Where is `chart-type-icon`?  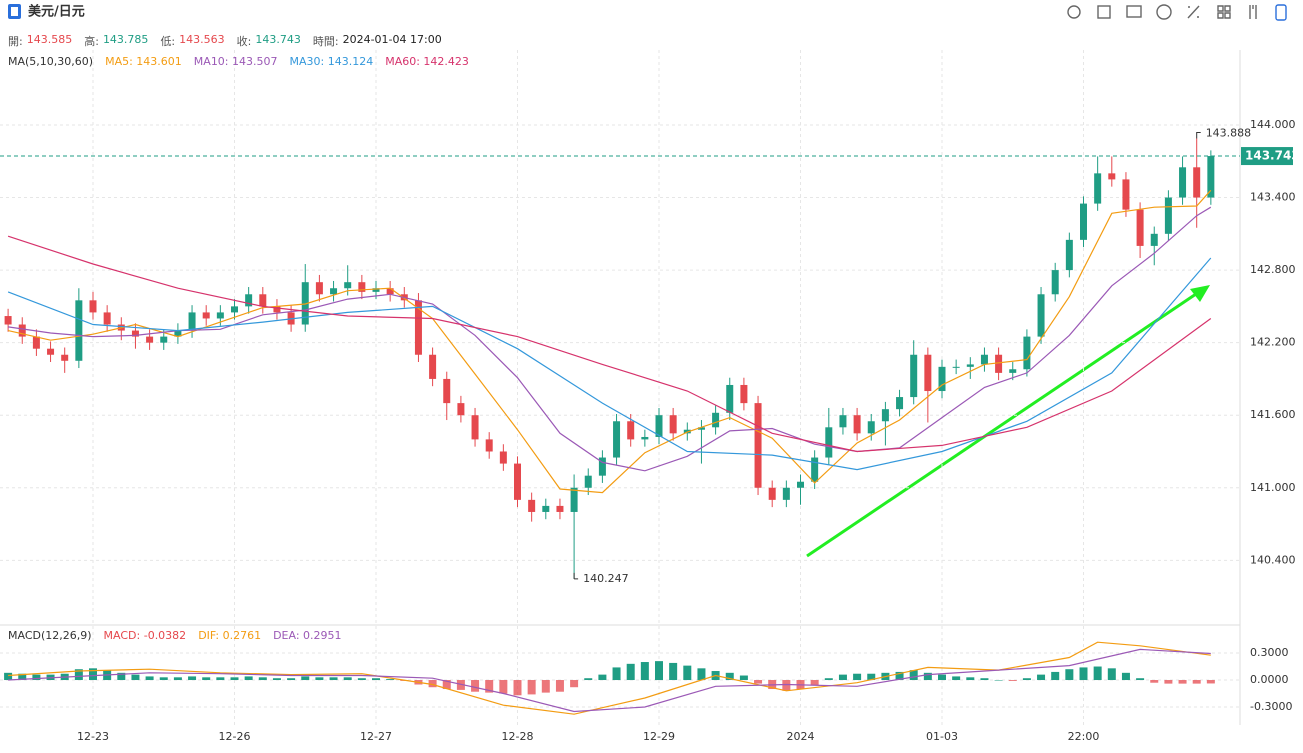
chart-type-icon is located at coordinates (1134, 11).